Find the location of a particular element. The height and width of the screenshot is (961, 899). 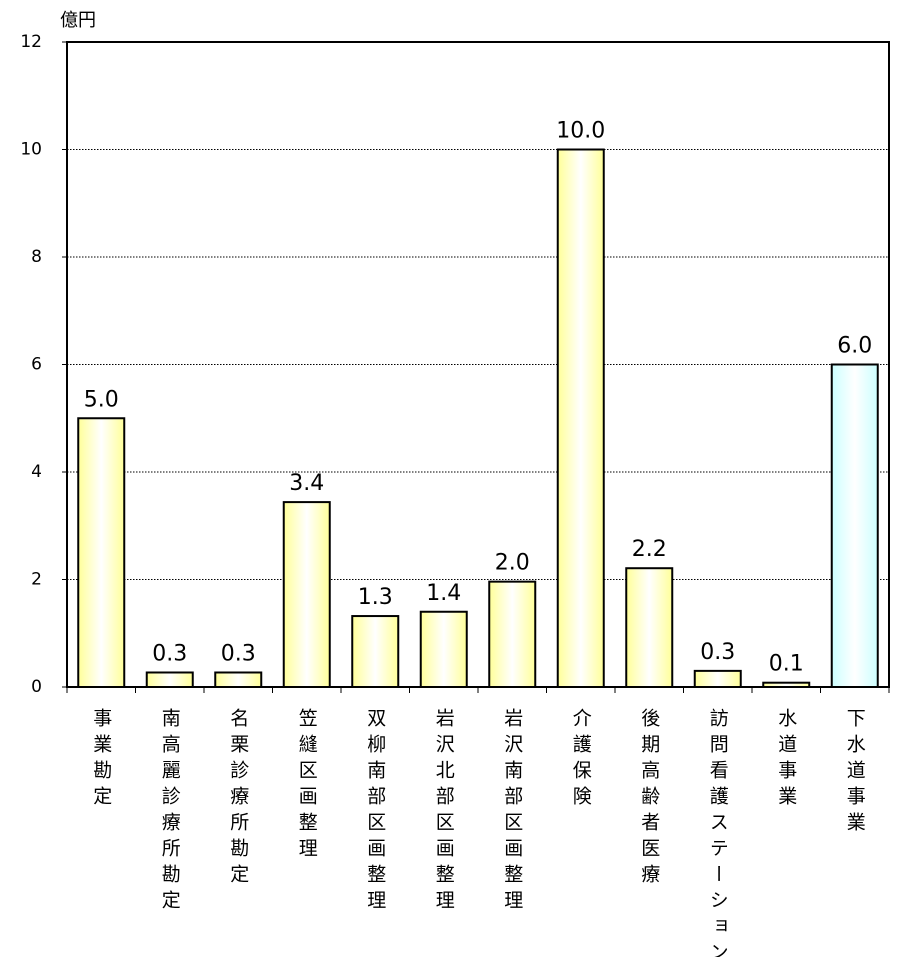

x-tick-label: 後期高齢者医療 is located at coordinates (649, 799).